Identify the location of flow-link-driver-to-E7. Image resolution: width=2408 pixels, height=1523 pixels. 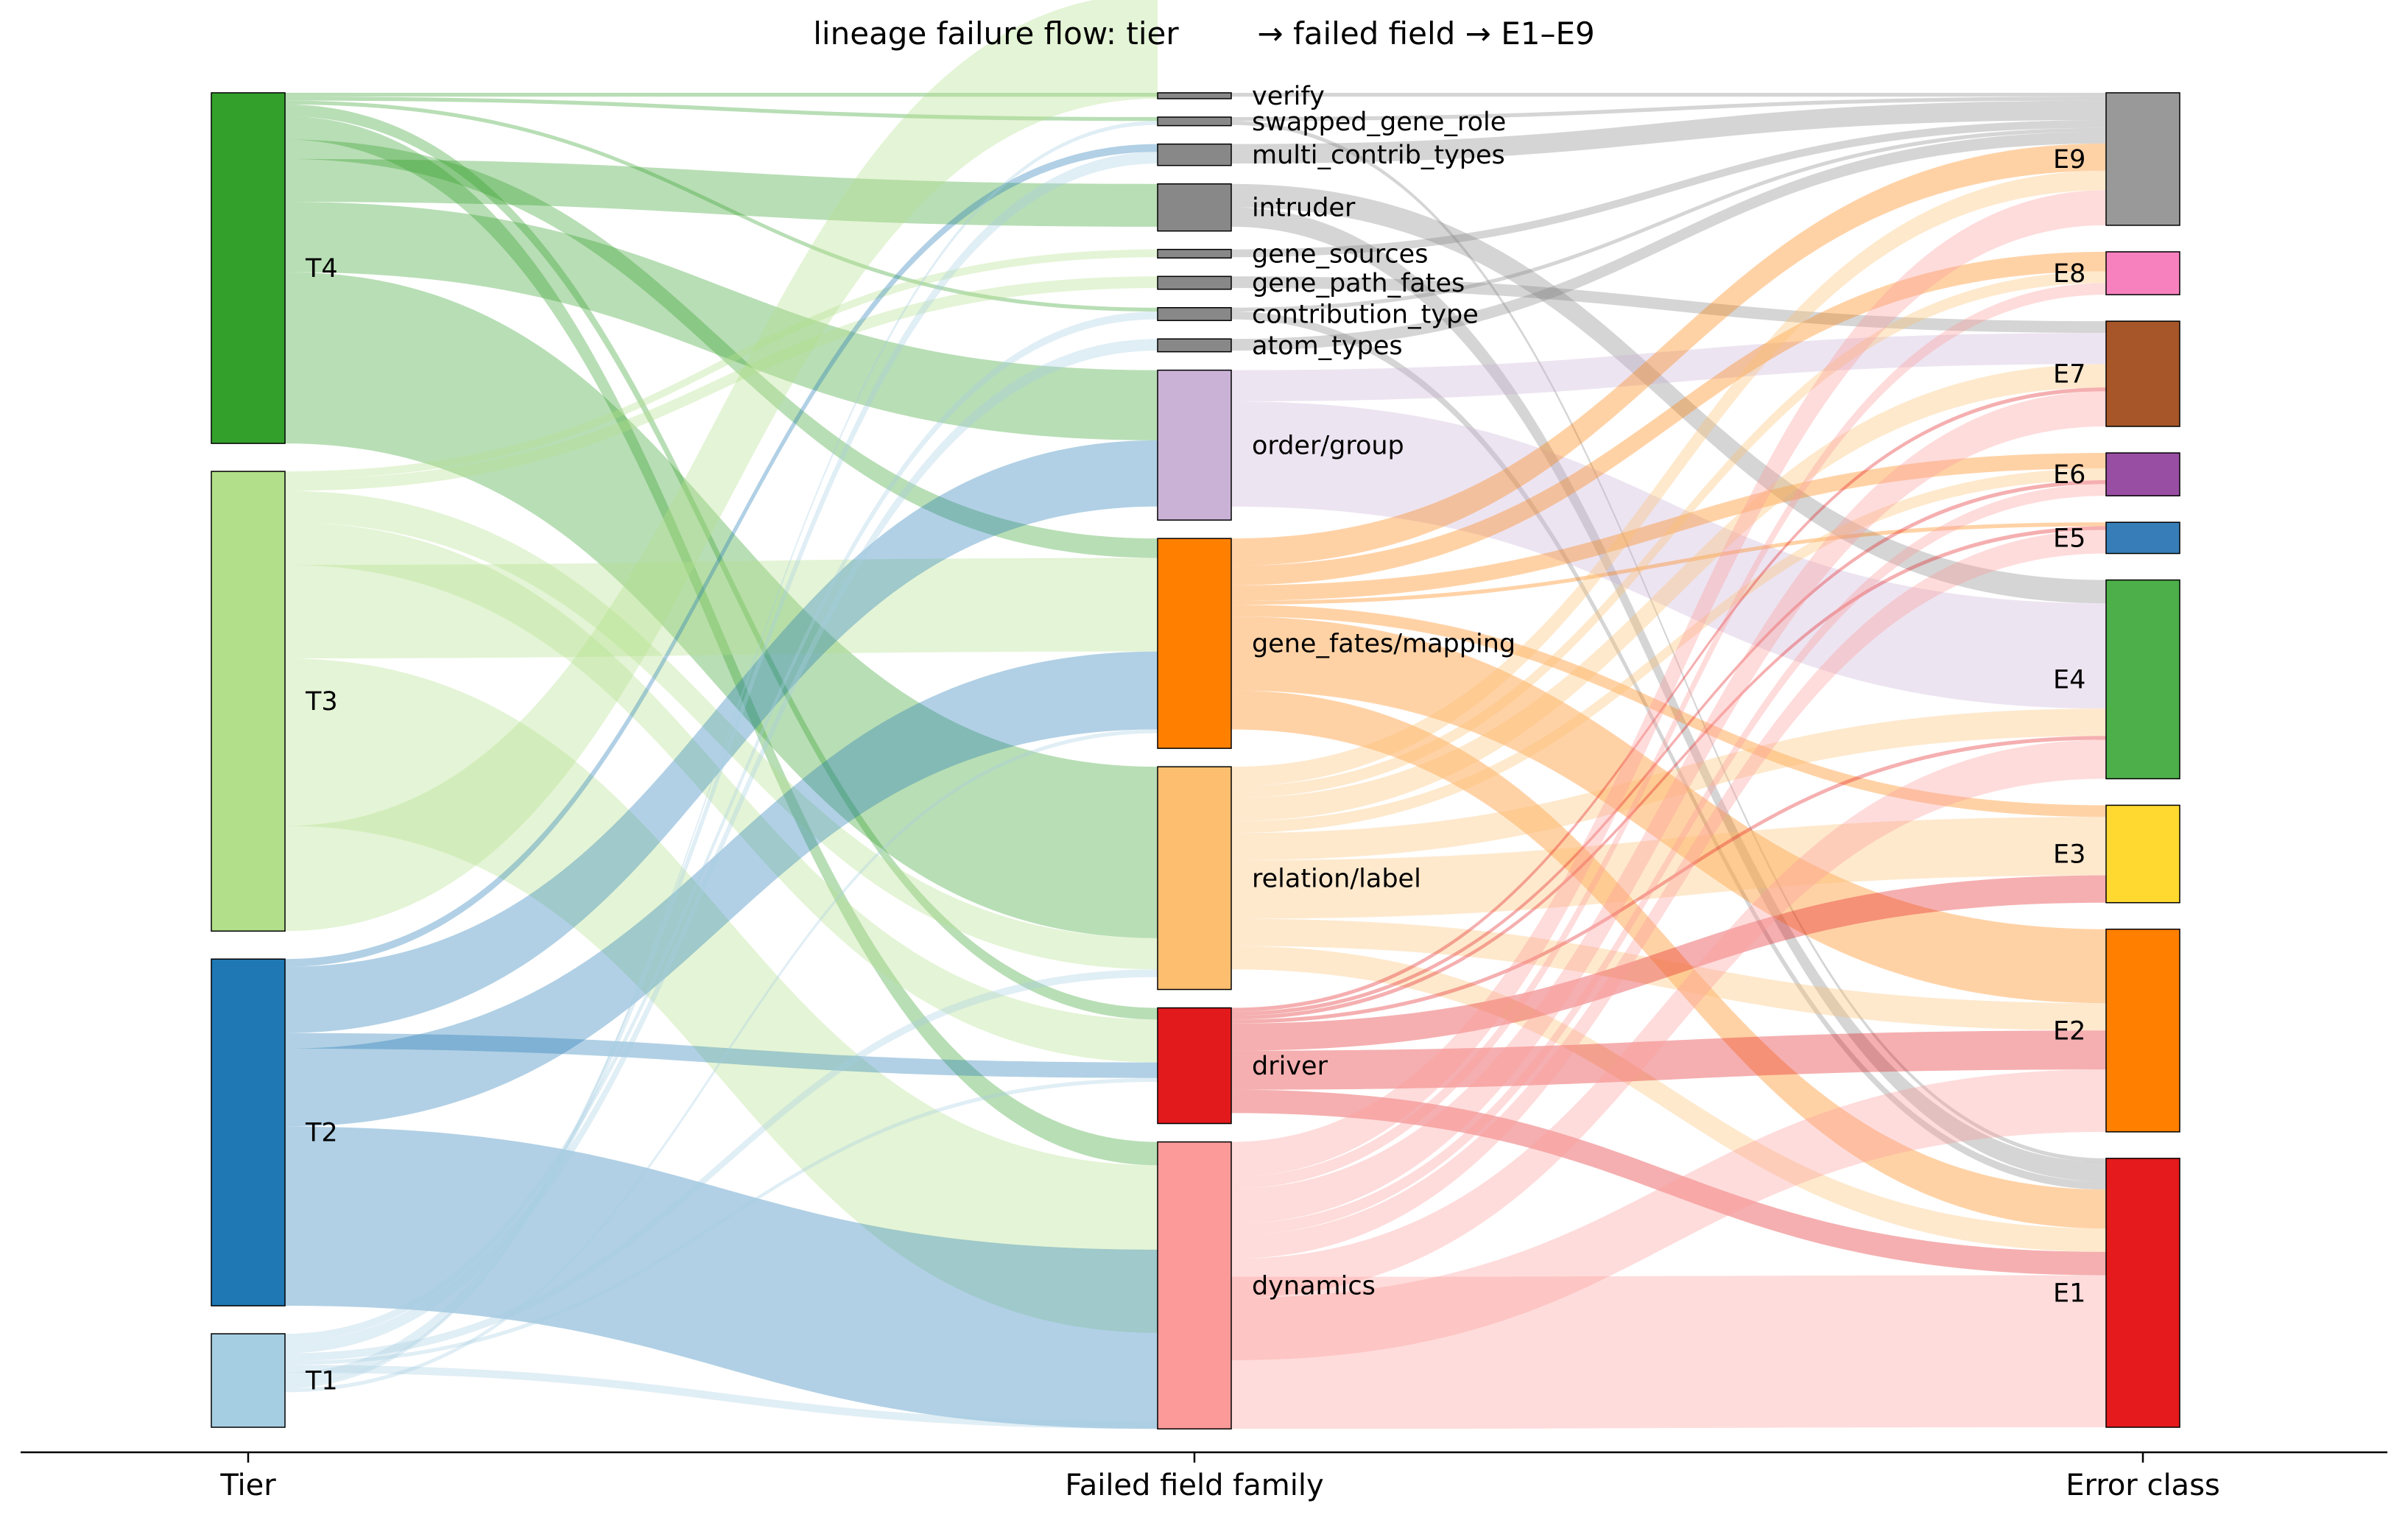
(1668, 699).